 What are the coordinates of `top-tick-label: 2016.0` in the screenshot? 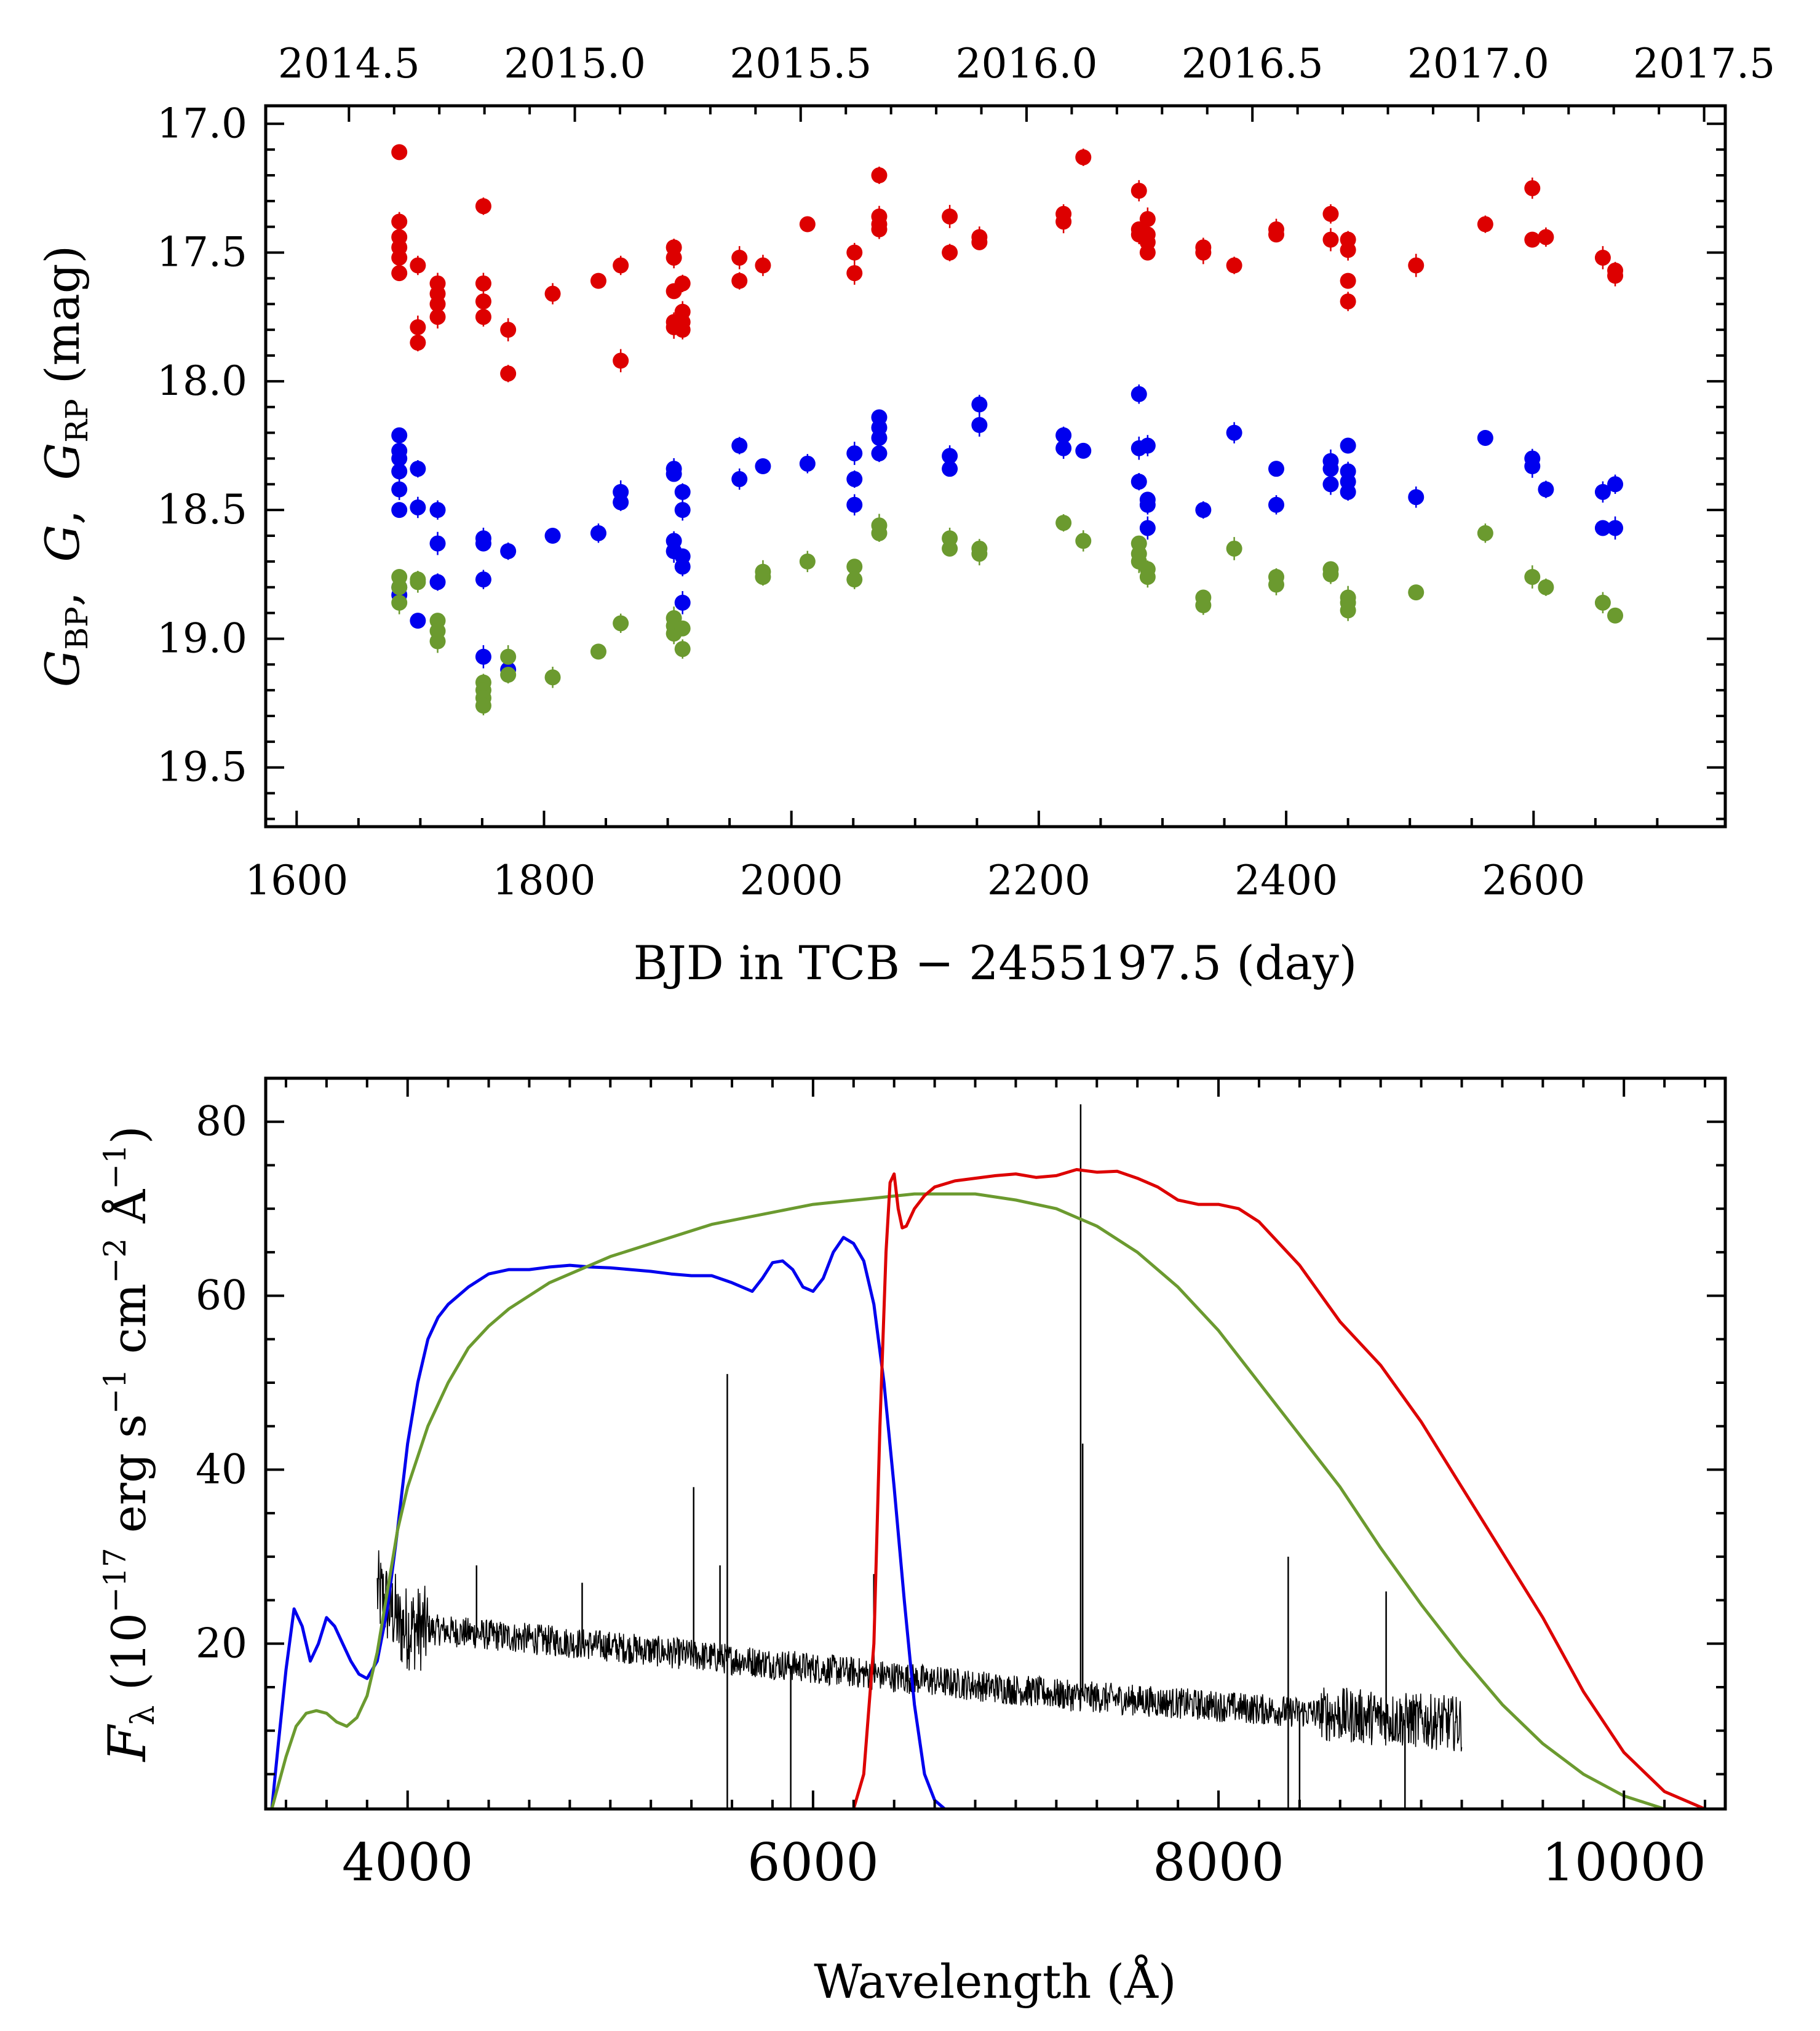 It's located at (1027, 63).